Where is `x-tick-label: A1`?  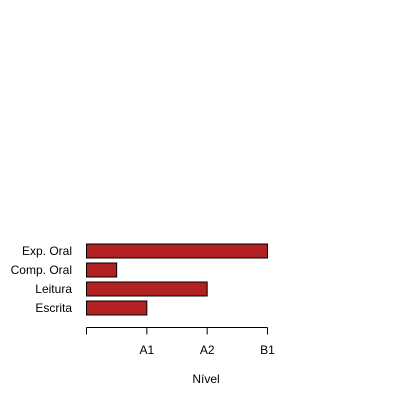 x-tick-label: A1 is located at coordinates (146, 350).